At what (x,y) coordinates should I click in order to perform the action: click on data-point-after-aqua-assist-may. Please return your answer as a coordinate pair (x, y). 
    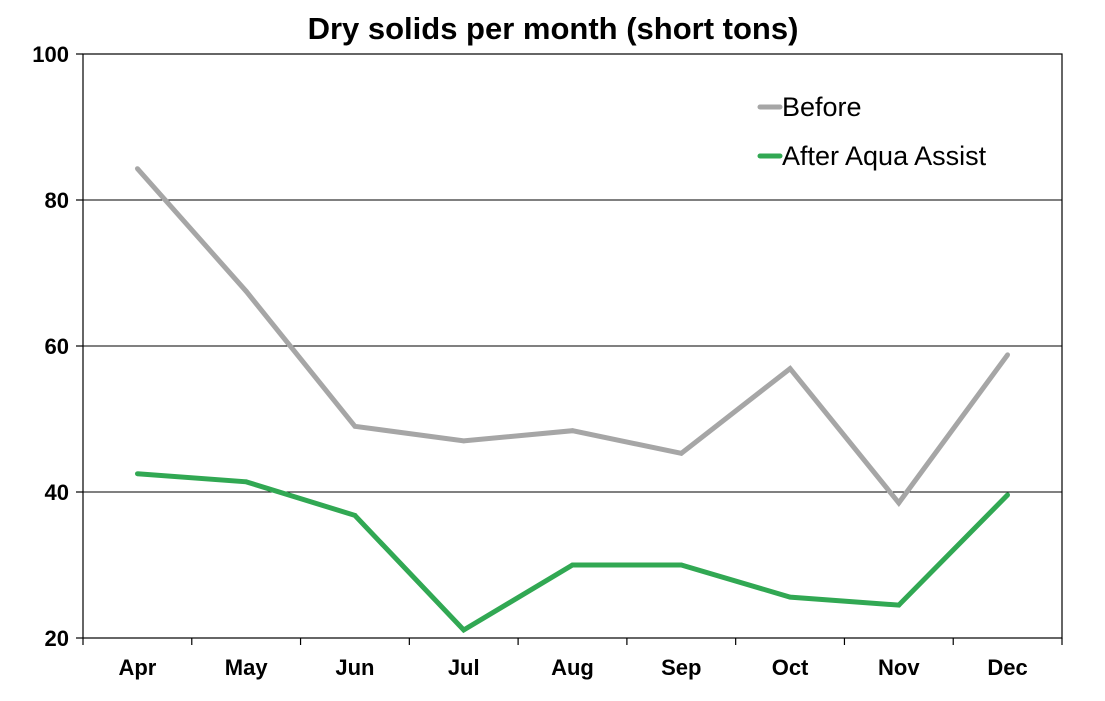
    Looking at the image, I should click on (246, 482).